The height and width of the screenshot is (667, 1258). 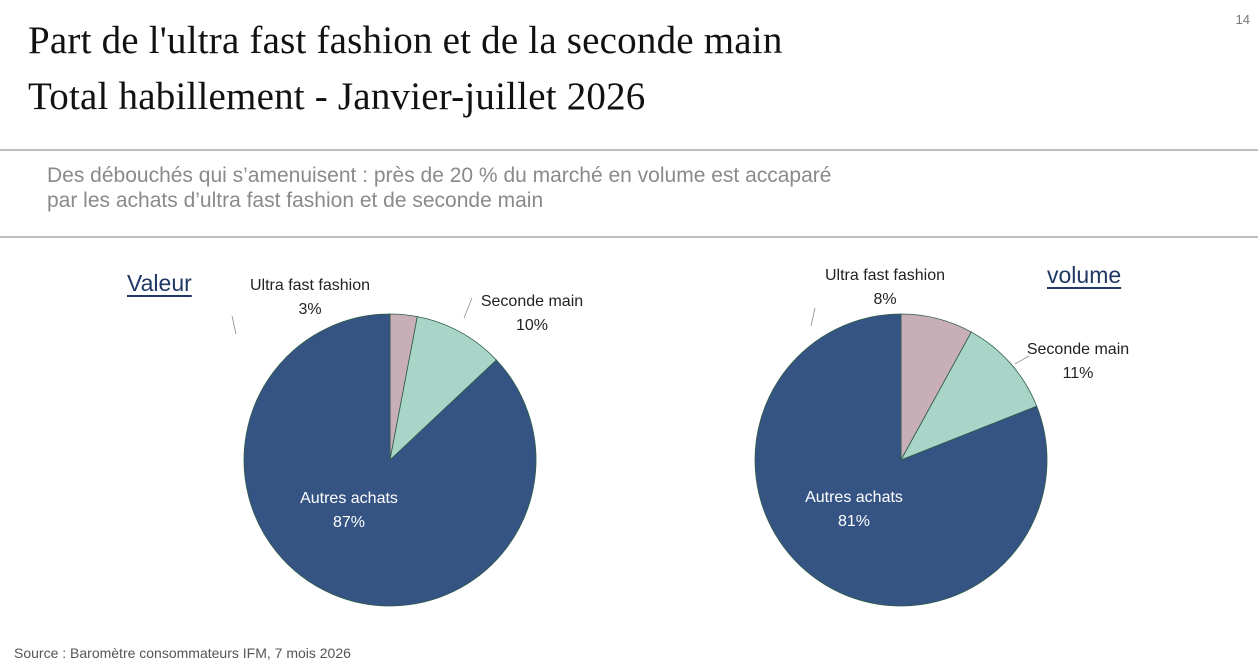 What do you see at coordinates (234, 325) in the screenshot?
I see `leader-line-valeur-ultra-fast-fashion` at bounding box center [234, 325].